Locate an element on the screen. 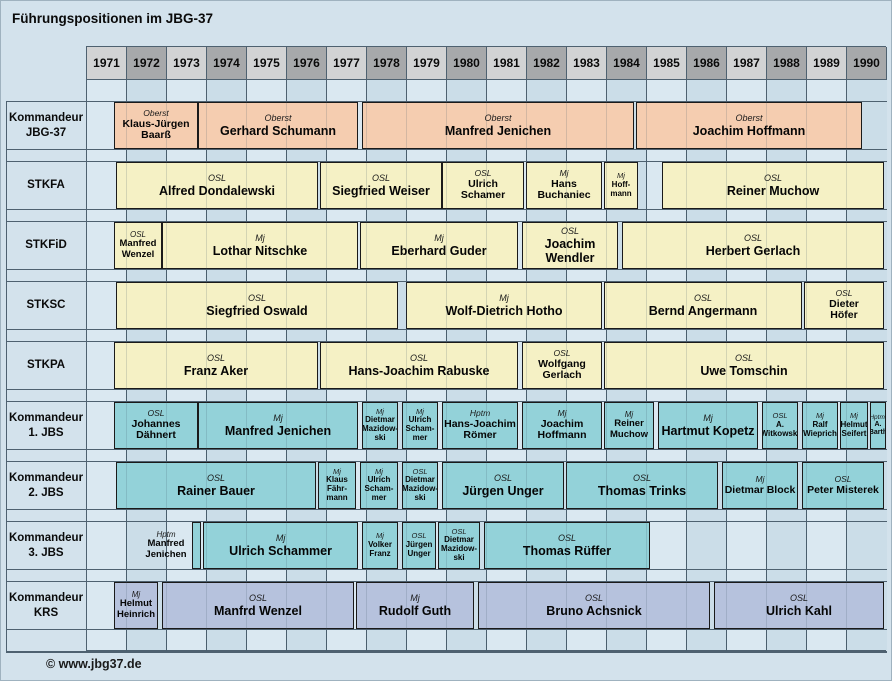 This screenshot has height=681, width=892. bar-name: Rudolf Guth is located at coordinates (415, 610).